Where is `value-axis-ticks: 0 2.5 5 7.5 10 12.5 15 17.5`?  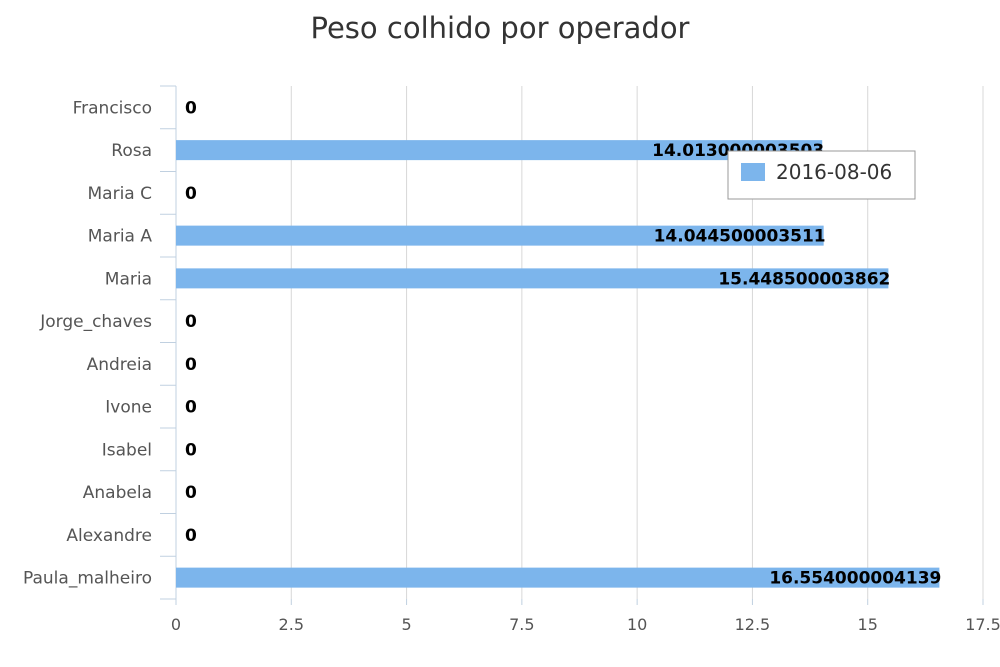 value-axis-ticks: 0 2.5 5 7.5 10 12.5 15 17.5 is located at coordinates (585, 616).